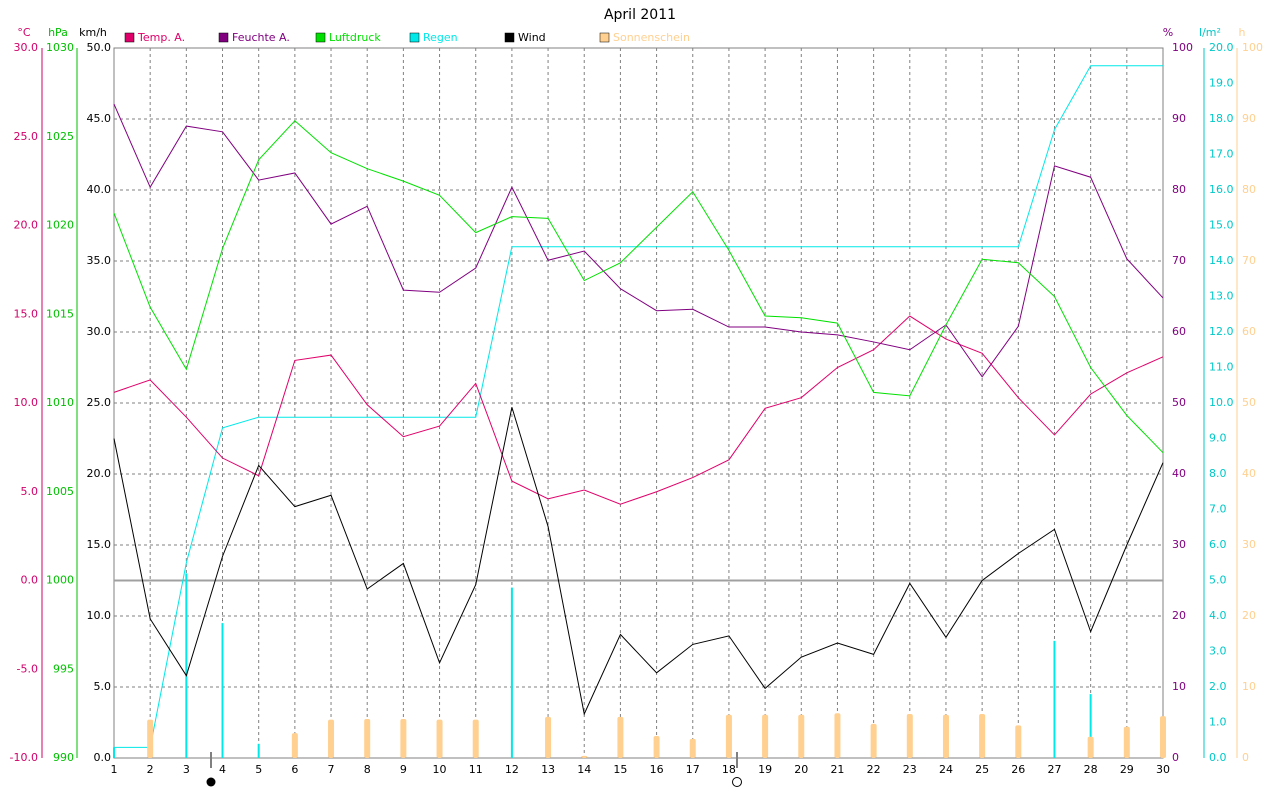 The height and width of the screenshot is (792, 1280). Describe the element at coordinates (58, 32) in the screenshot. I see `axis-unit: hPa` at that location.